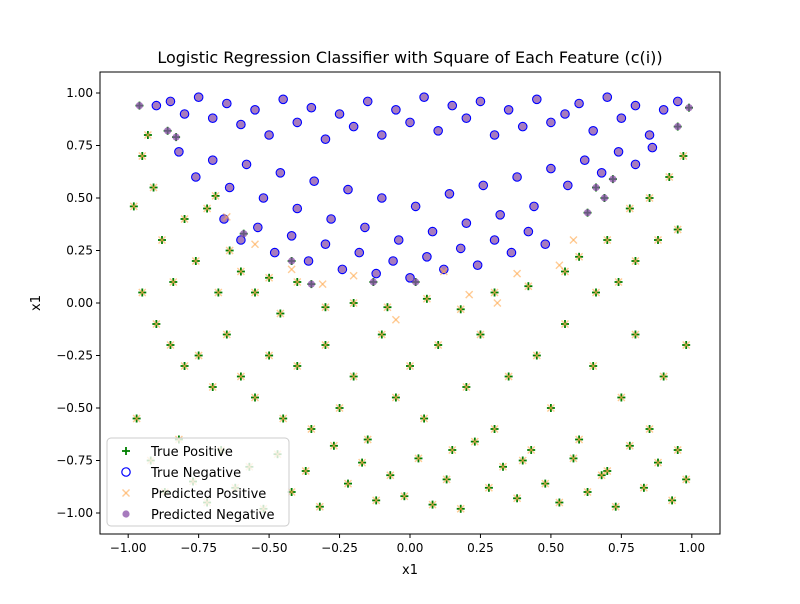 Image resolution: width=800 pixels, height=604 pixels. Describe the element at coordinates (126, 472) in the screenshot. I see `legend-symbol-ring` at that location.